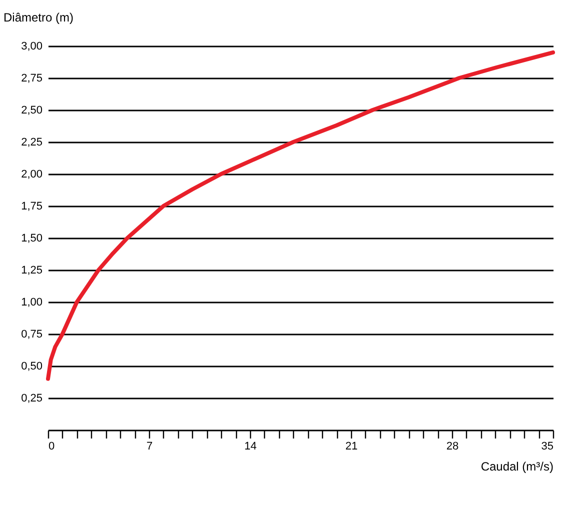  What do you see at coordinates (351, 446) in the screenshot?
I see `x-tick-label: 21` at bounding box center [351, 446].